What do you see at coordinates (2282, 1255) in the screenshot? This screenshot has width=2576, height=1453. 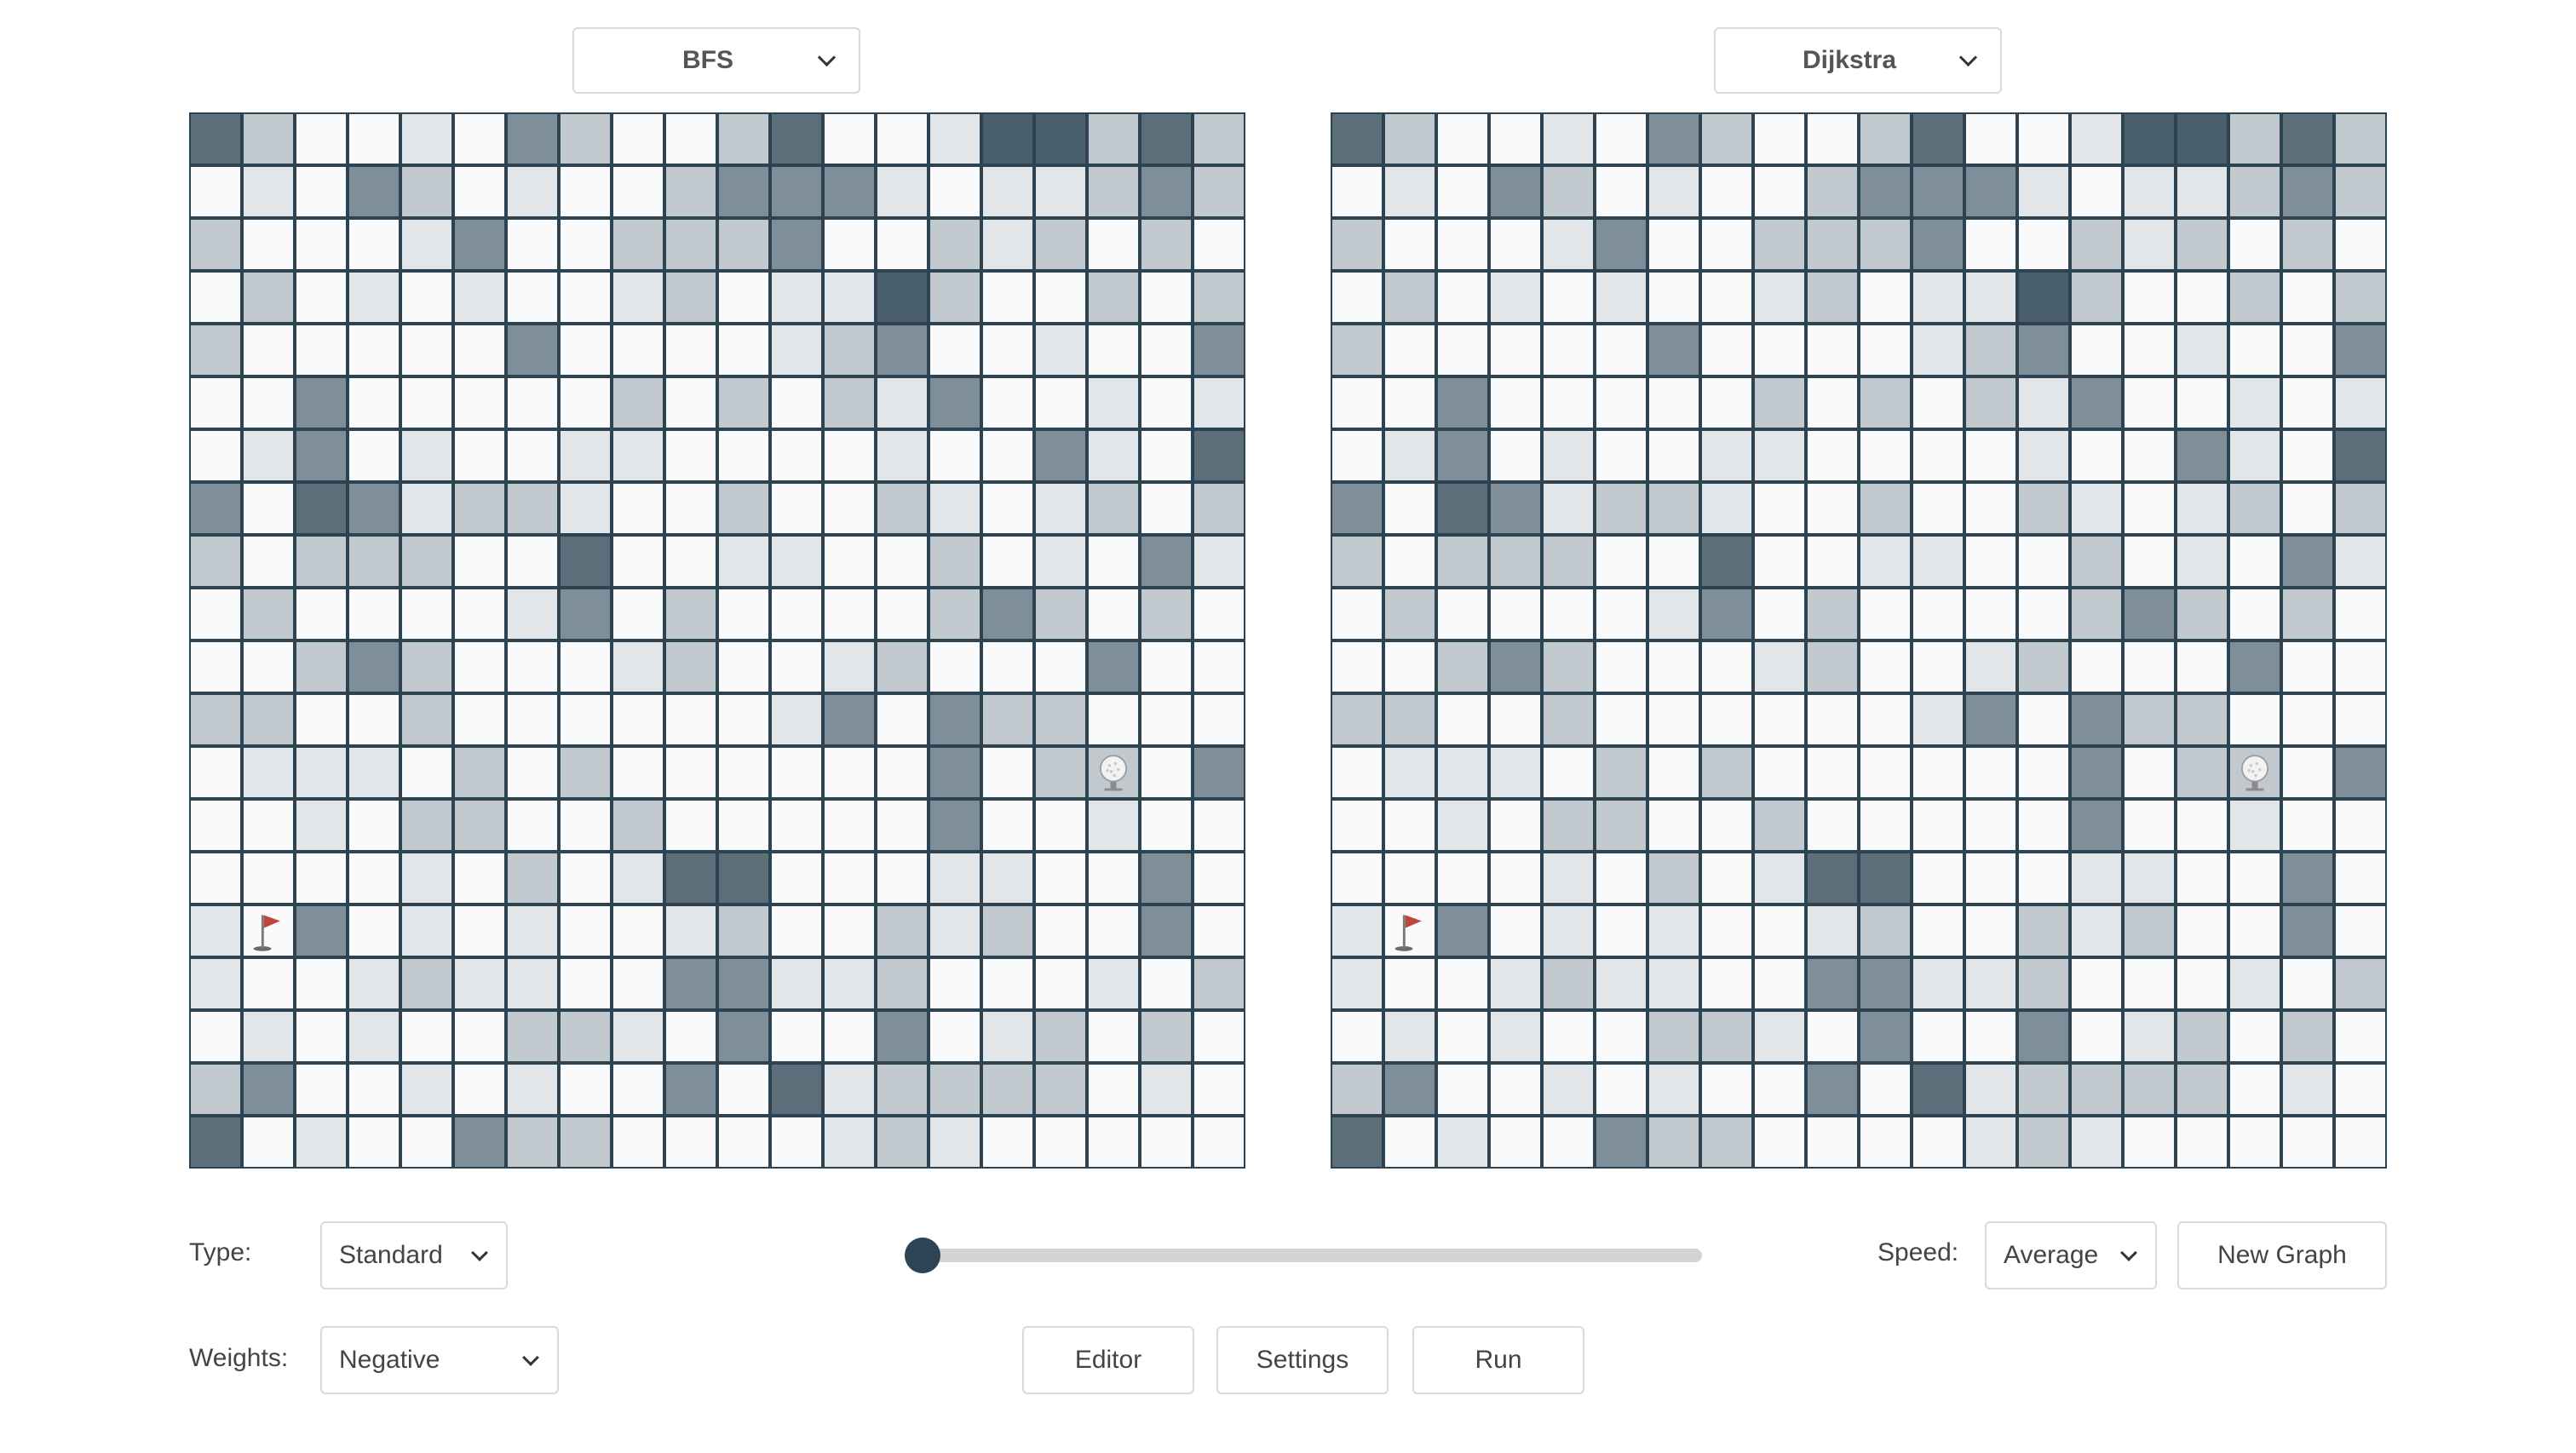 I see `new-graph-button: New Graph` at bounding box center [2282, 1255].